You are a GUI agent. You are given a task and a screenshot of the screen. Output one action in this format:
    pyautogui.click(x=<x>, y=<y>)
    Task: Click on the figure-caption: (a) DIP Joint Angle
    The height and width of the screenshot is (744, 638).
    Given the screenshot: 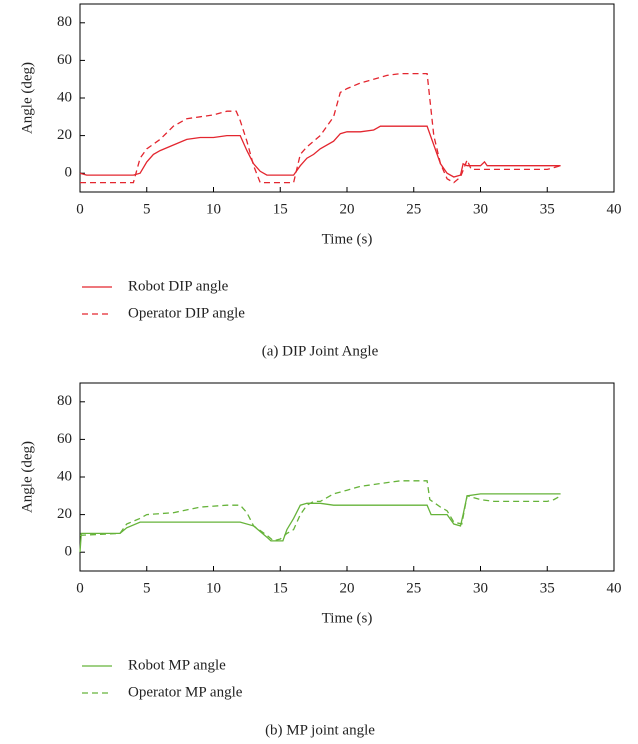 What is the action you would take?
    pyautogui.click(x=320, y=351)
    